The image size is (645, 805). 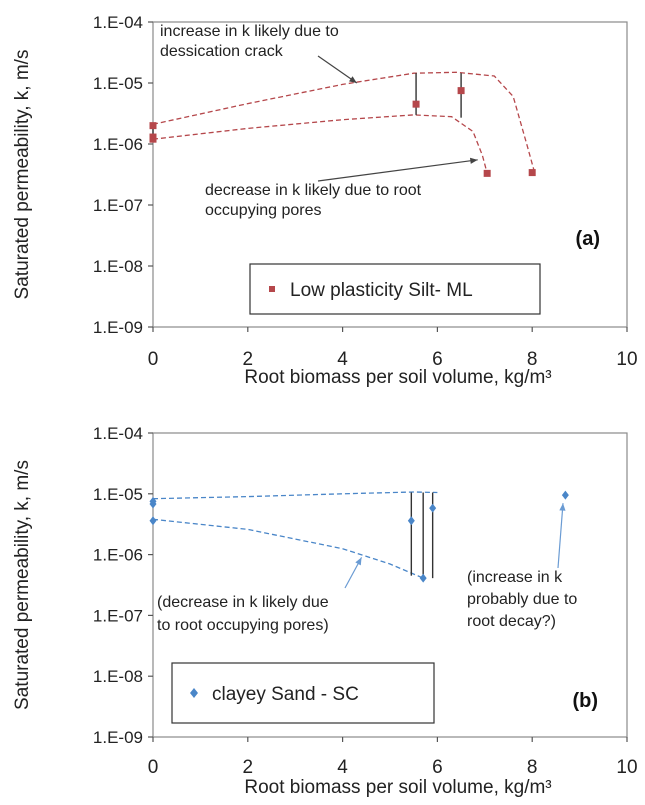 I want to click on annotation-text: dessication crack, so click(x=222, y=51).